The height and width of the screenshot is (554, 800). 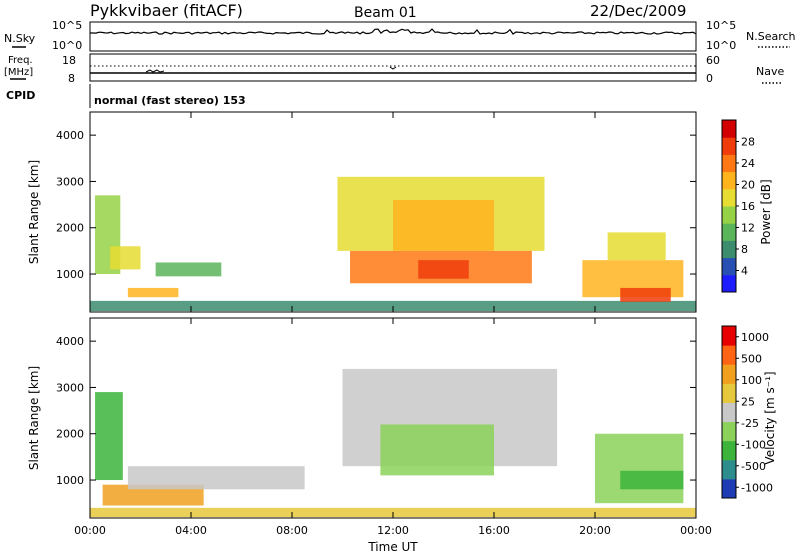 What do you see at coordinates (18, 72) in the screenshot?
I see `freq-label-line2: [MHz]` at bounding box center [18, 72].